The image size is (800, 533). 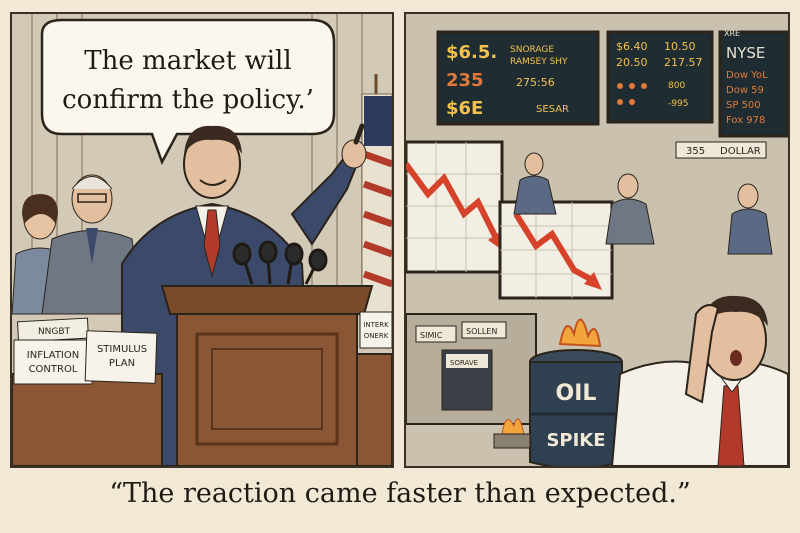 What do you see at coordinates (678, 104) in the screenshot?
I see `screen2-value-6: -995` at bounding box center [678, 104].